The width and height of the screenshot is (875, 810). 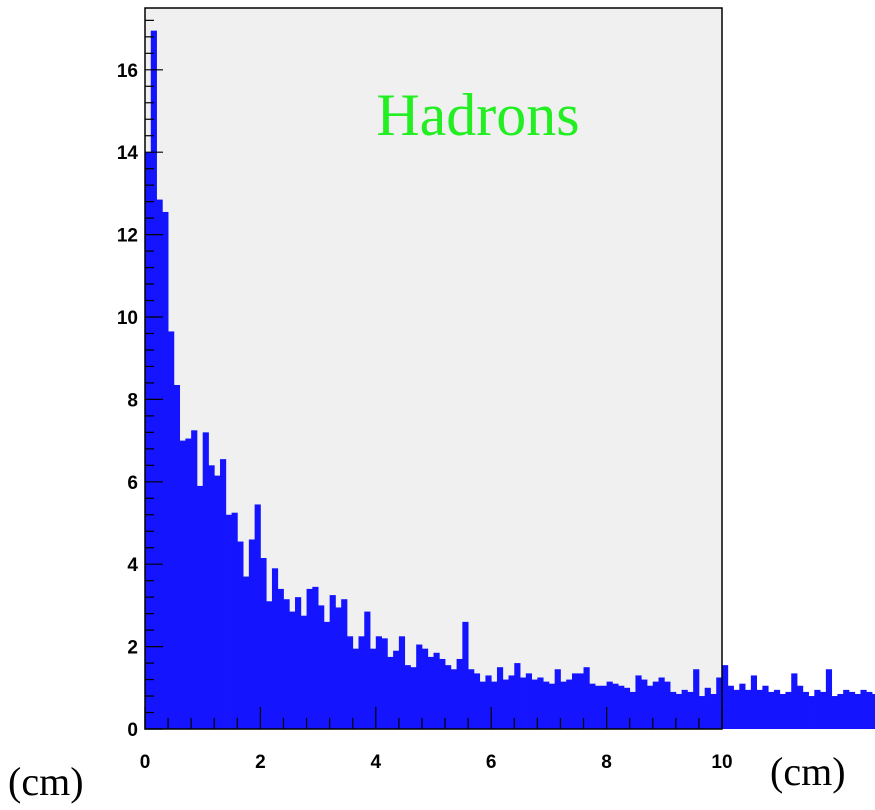 What do you see at coordinates (132, 565) in the screenshot?
I see `y-tick-label: 4` at bounding box center [132, 565].